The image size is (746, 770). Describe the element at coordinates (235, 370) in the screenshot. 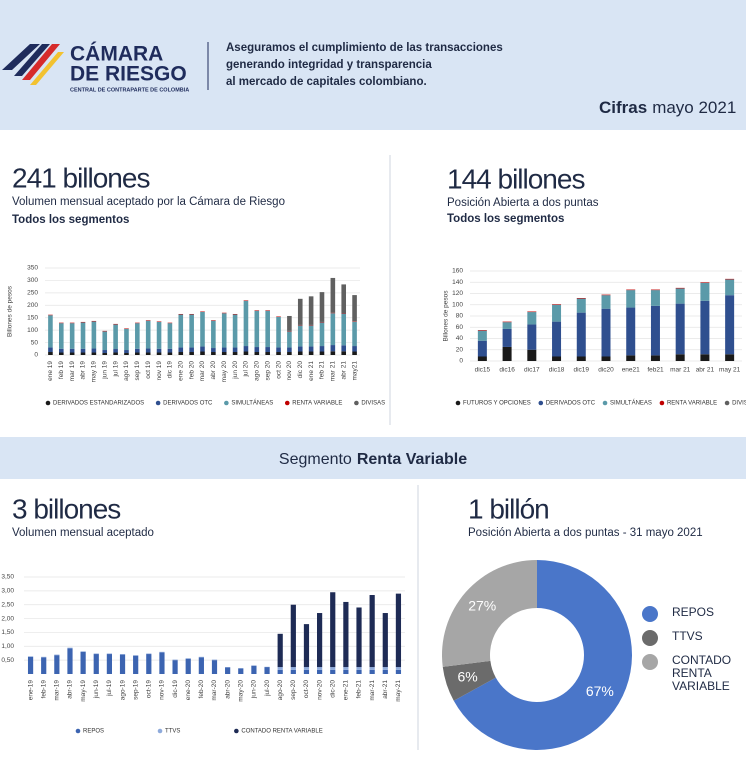

I see `x-tick-label: jun 20` at that location.